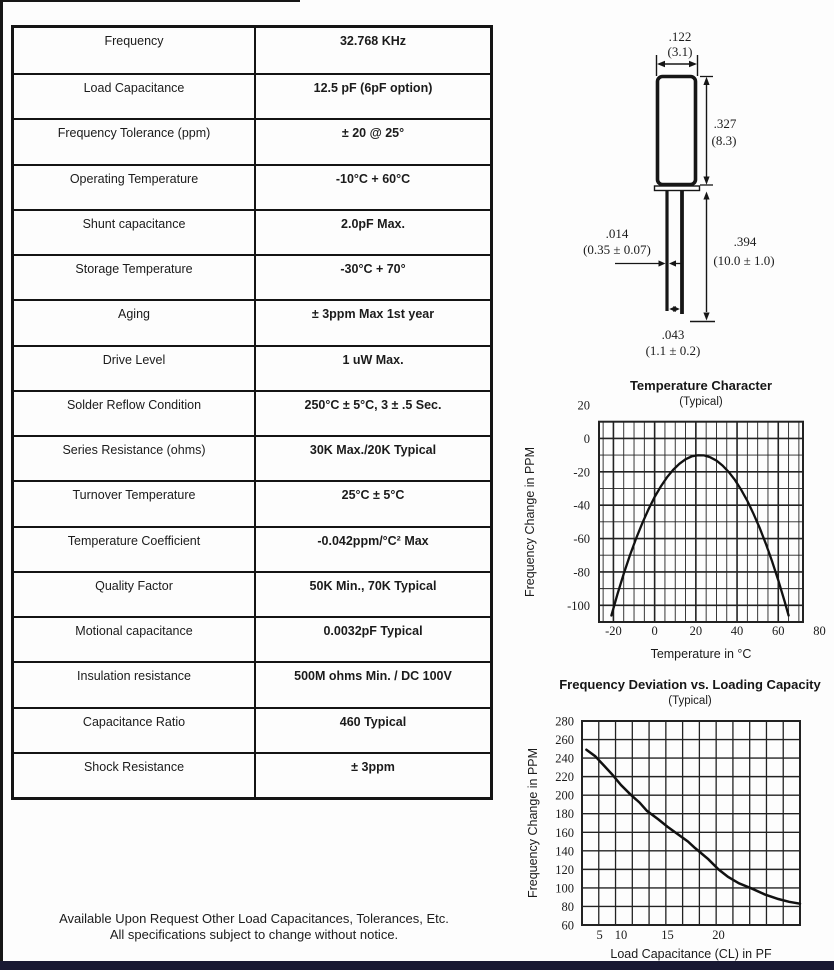 The width and height of the screenshot is (834, 970). Describe the element at coordinates (372, 322) in the screenshot. I see `spec-value: ± 3ppm Max 1st year` at that location.